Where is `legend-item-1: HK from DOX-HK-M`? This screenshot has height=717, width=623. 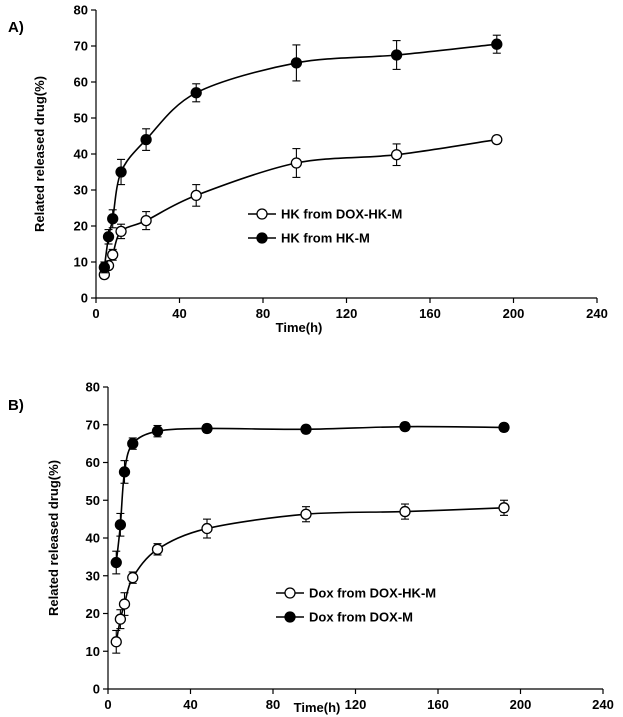
legend-item-1: HK from DOX-HK-M is located at coordinates (325, 214).